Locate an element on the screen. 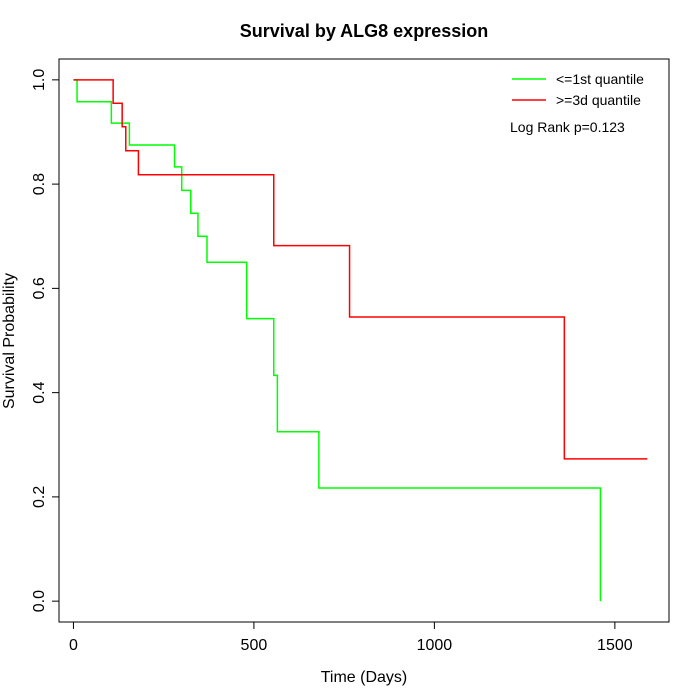 The width and height of the screenshot is (700, 700). y-tick-label-4: 0.8 is located at coordinates (39, 184).